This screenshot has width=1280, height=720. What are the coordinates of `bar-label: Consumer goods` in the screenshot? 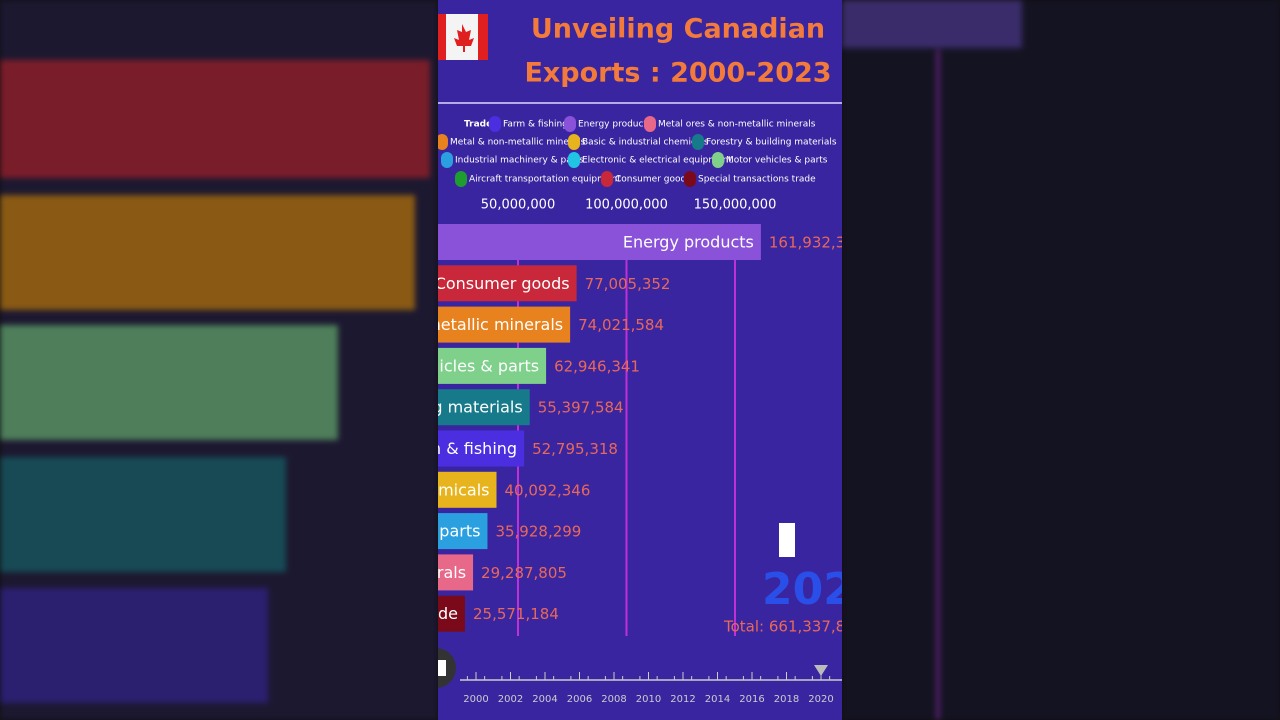 It's located at (502, 283).